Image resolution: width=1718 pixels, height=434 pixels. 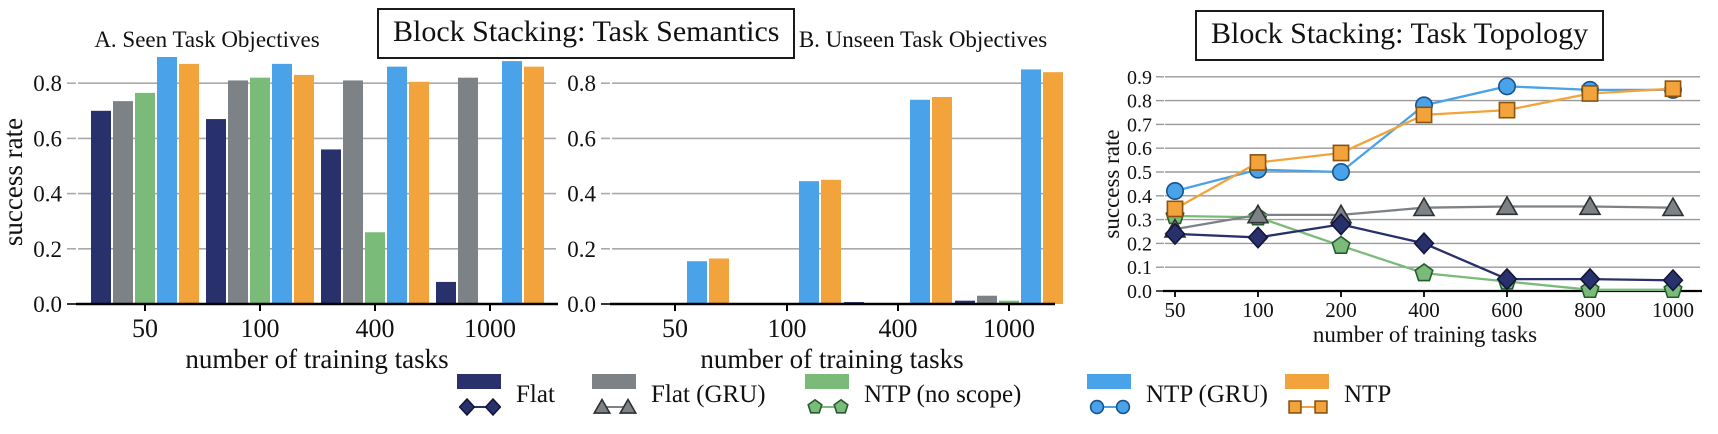 What do you see at coordinates (1337, 395) in the screenshot?
I see `legend-item-ntp: NTP` at bounding box center [1337, 395].